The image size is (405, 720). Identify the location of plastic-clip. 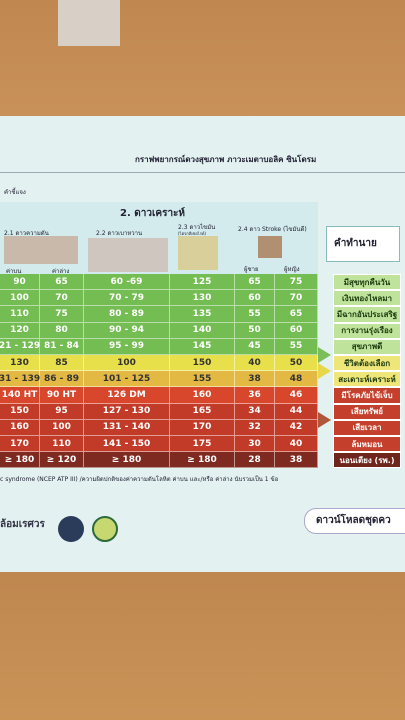
(89, 23).